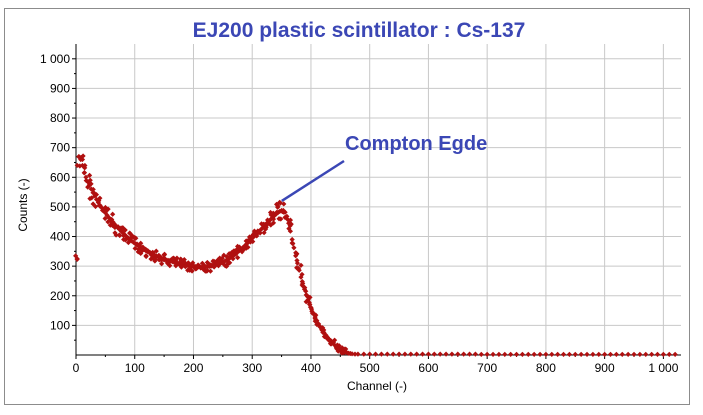 Image resolution: width=703 pixels, height=415 pixels. What do you see at coordinates (663, 368) in the screenshot?
I see `x-tick-label: 1 000` at bounding box center [663, 368].